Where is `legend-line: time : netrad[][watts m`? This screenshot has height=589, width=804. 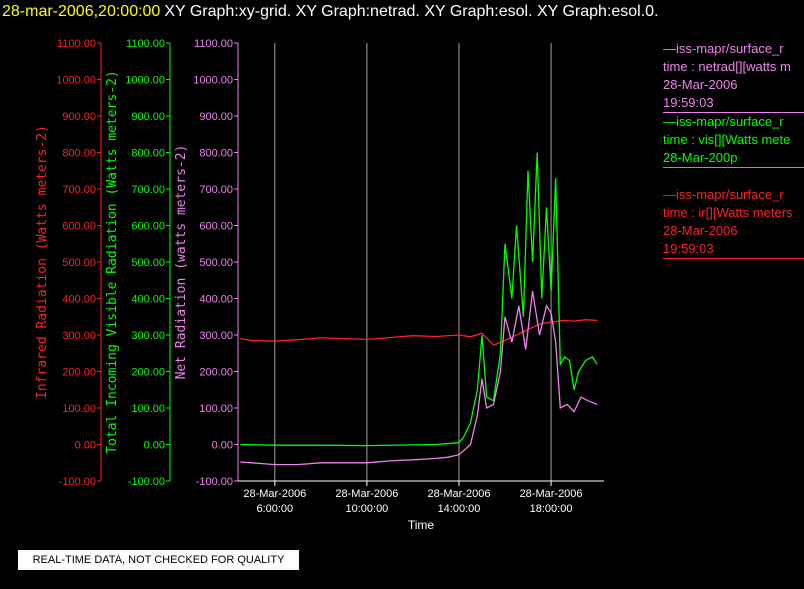
legend-line: time : netrad[][watts m is located at coordinates (727, 66).